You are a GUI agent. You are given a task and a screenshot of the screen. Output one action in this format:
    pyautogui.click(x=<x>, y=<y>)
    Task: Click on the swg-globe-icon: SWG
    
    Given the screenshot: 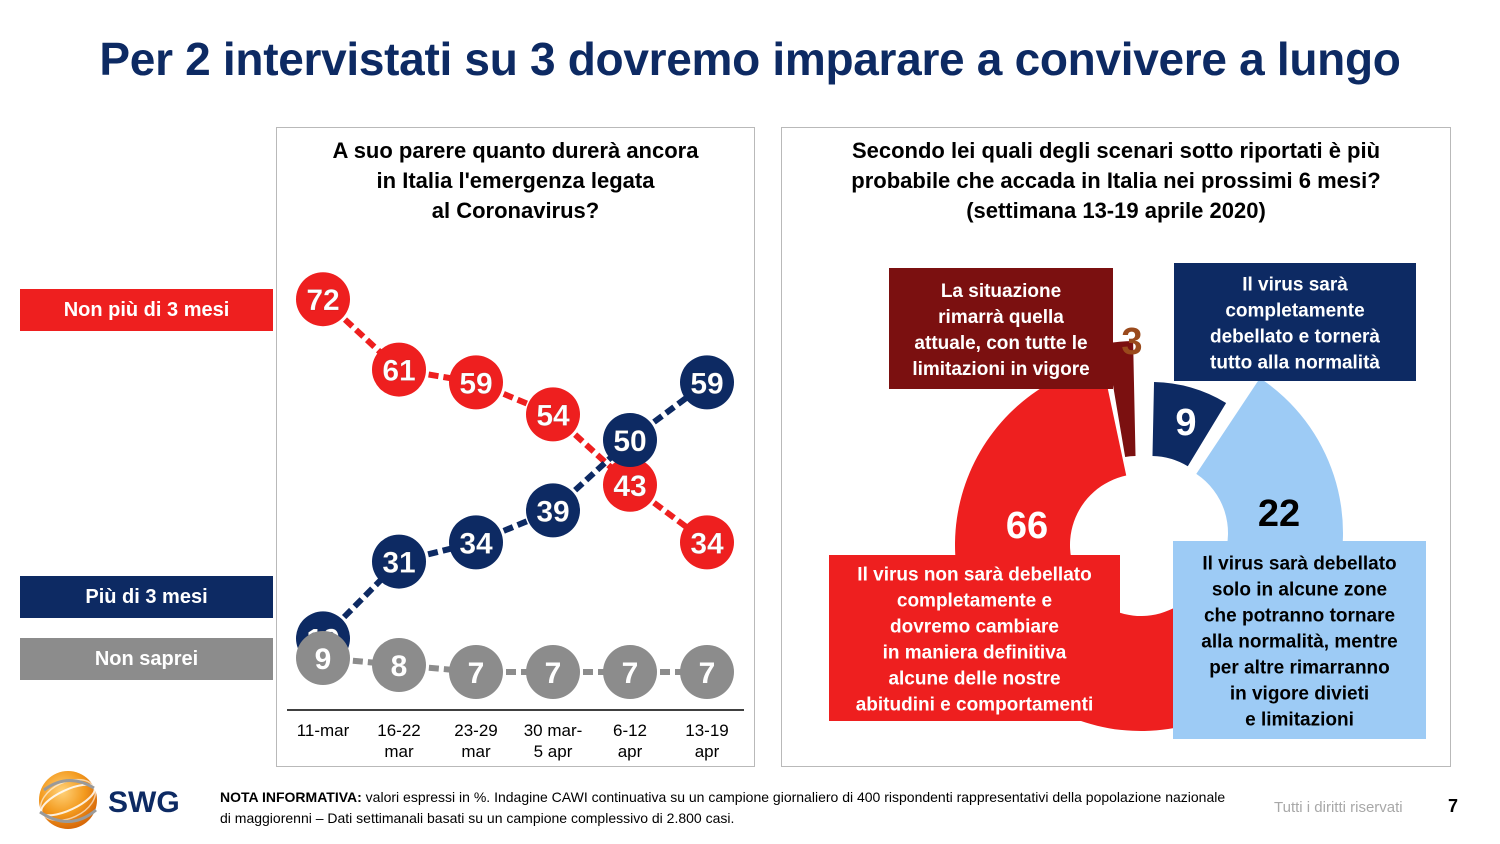 What is the action you would take?
    pyautogui.click(x=109, y=800)
    